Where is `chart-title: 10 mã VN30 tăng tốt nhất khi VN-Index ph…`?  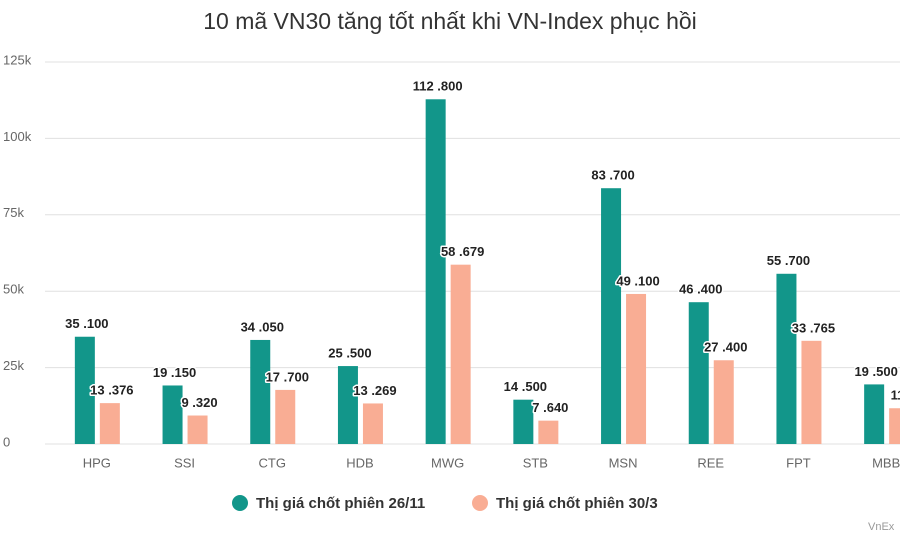
chart-title: 10 mã VN30 tăng tốt nhất khi VN-Index ph… is located at coordinates (450, 21).